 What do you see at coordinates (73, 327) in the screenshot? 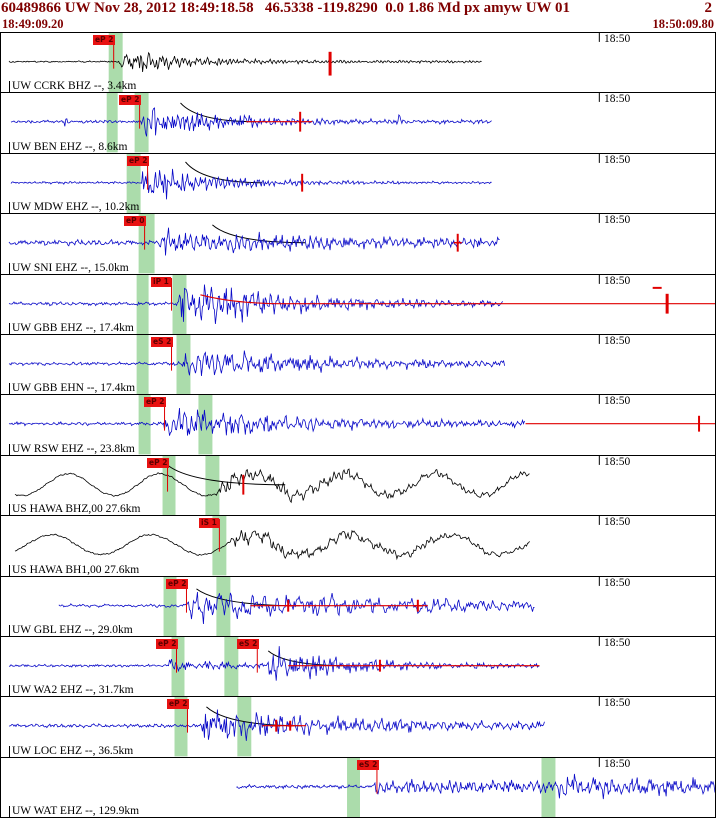
I see `station-label: UW GBB EHZ --, 17.4km` at bounding box center [73, 327].